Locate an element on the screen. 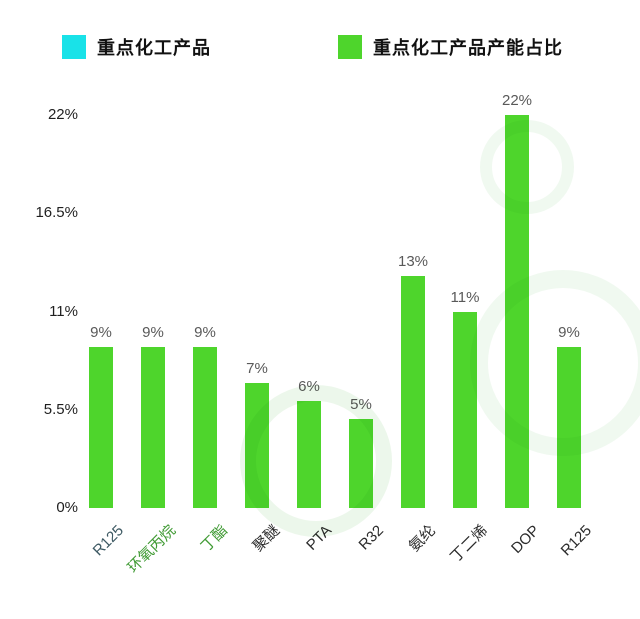  legend-label-capacity-share: 重点化工产品产能占比 is located at coordinates (468, 48).